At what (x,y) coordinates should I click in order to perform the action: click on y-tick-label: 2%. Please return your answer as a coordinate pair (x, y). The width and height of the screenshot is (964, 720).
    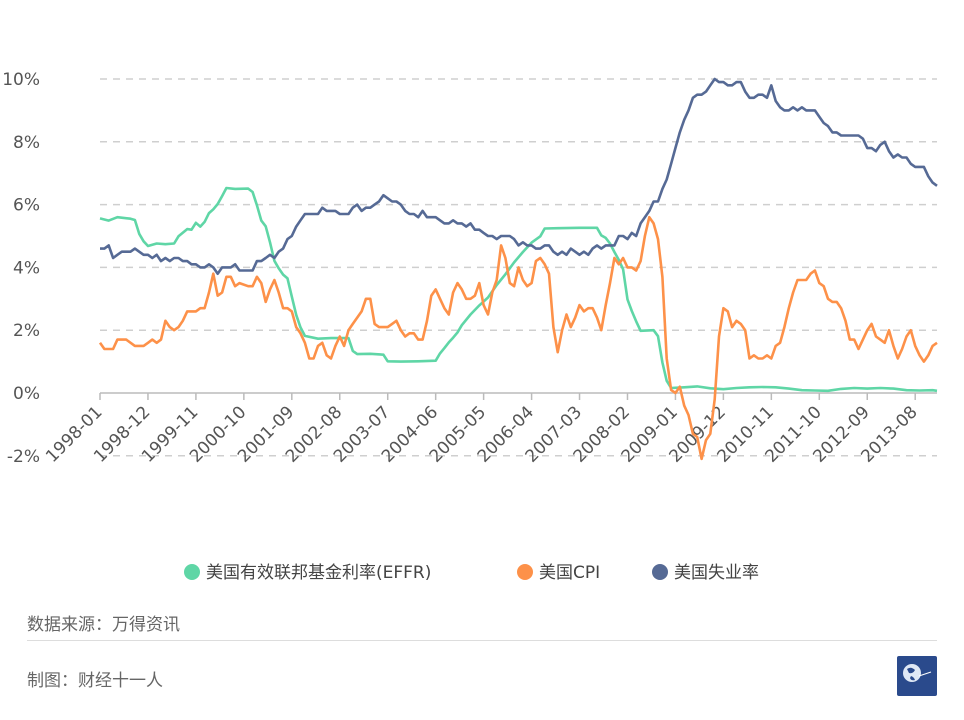
    Looking at the image, I should click on (26, 331).